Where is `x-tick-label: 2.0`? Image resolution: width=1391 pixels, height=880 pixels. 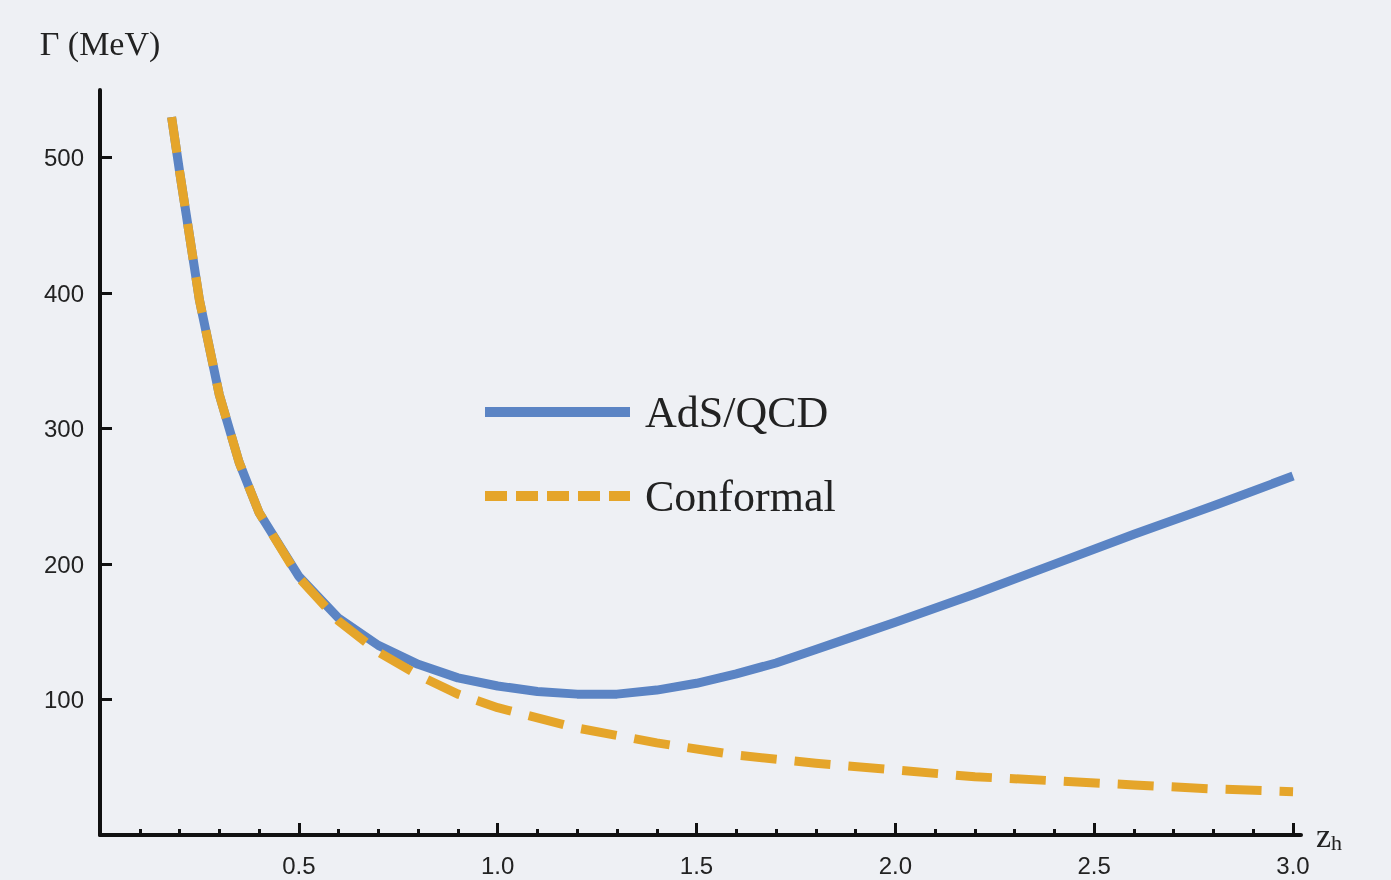 x-tick-label: 2.0 is located at coordinates (895, 865).